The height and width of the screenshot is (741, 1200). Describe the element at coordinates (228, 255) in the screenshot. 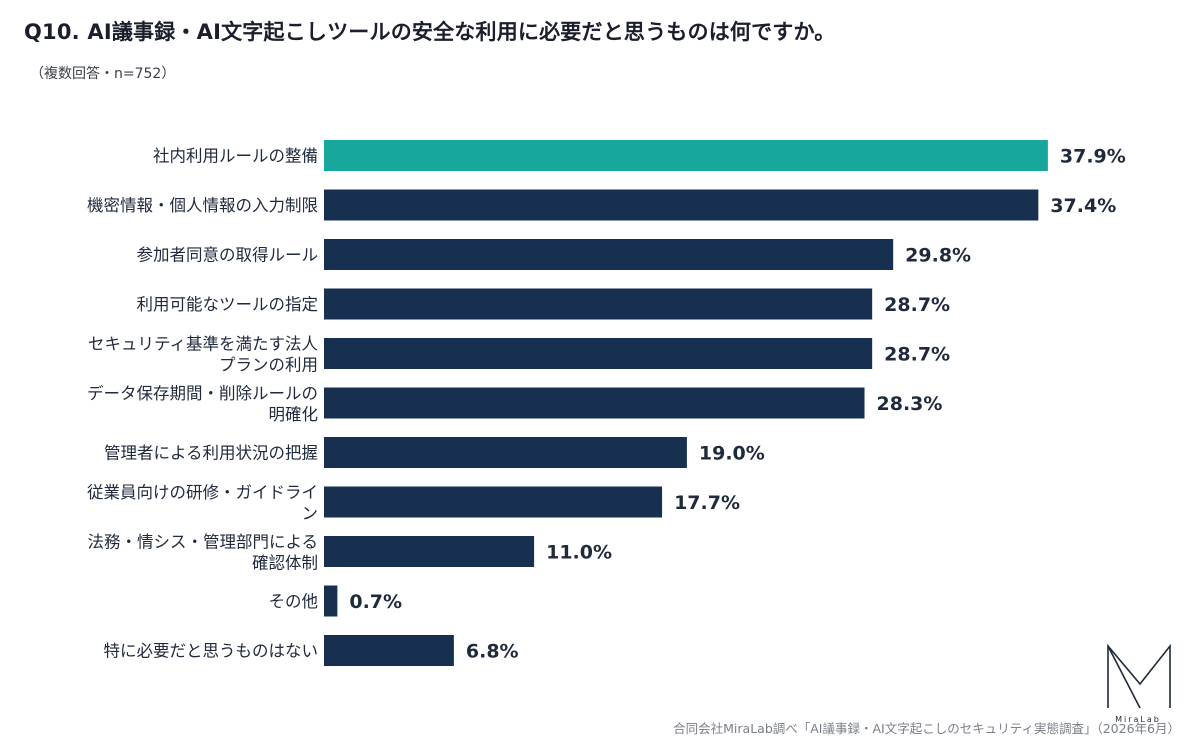

I see `category-label-3: 参加者同意の取得ルール` at that location.